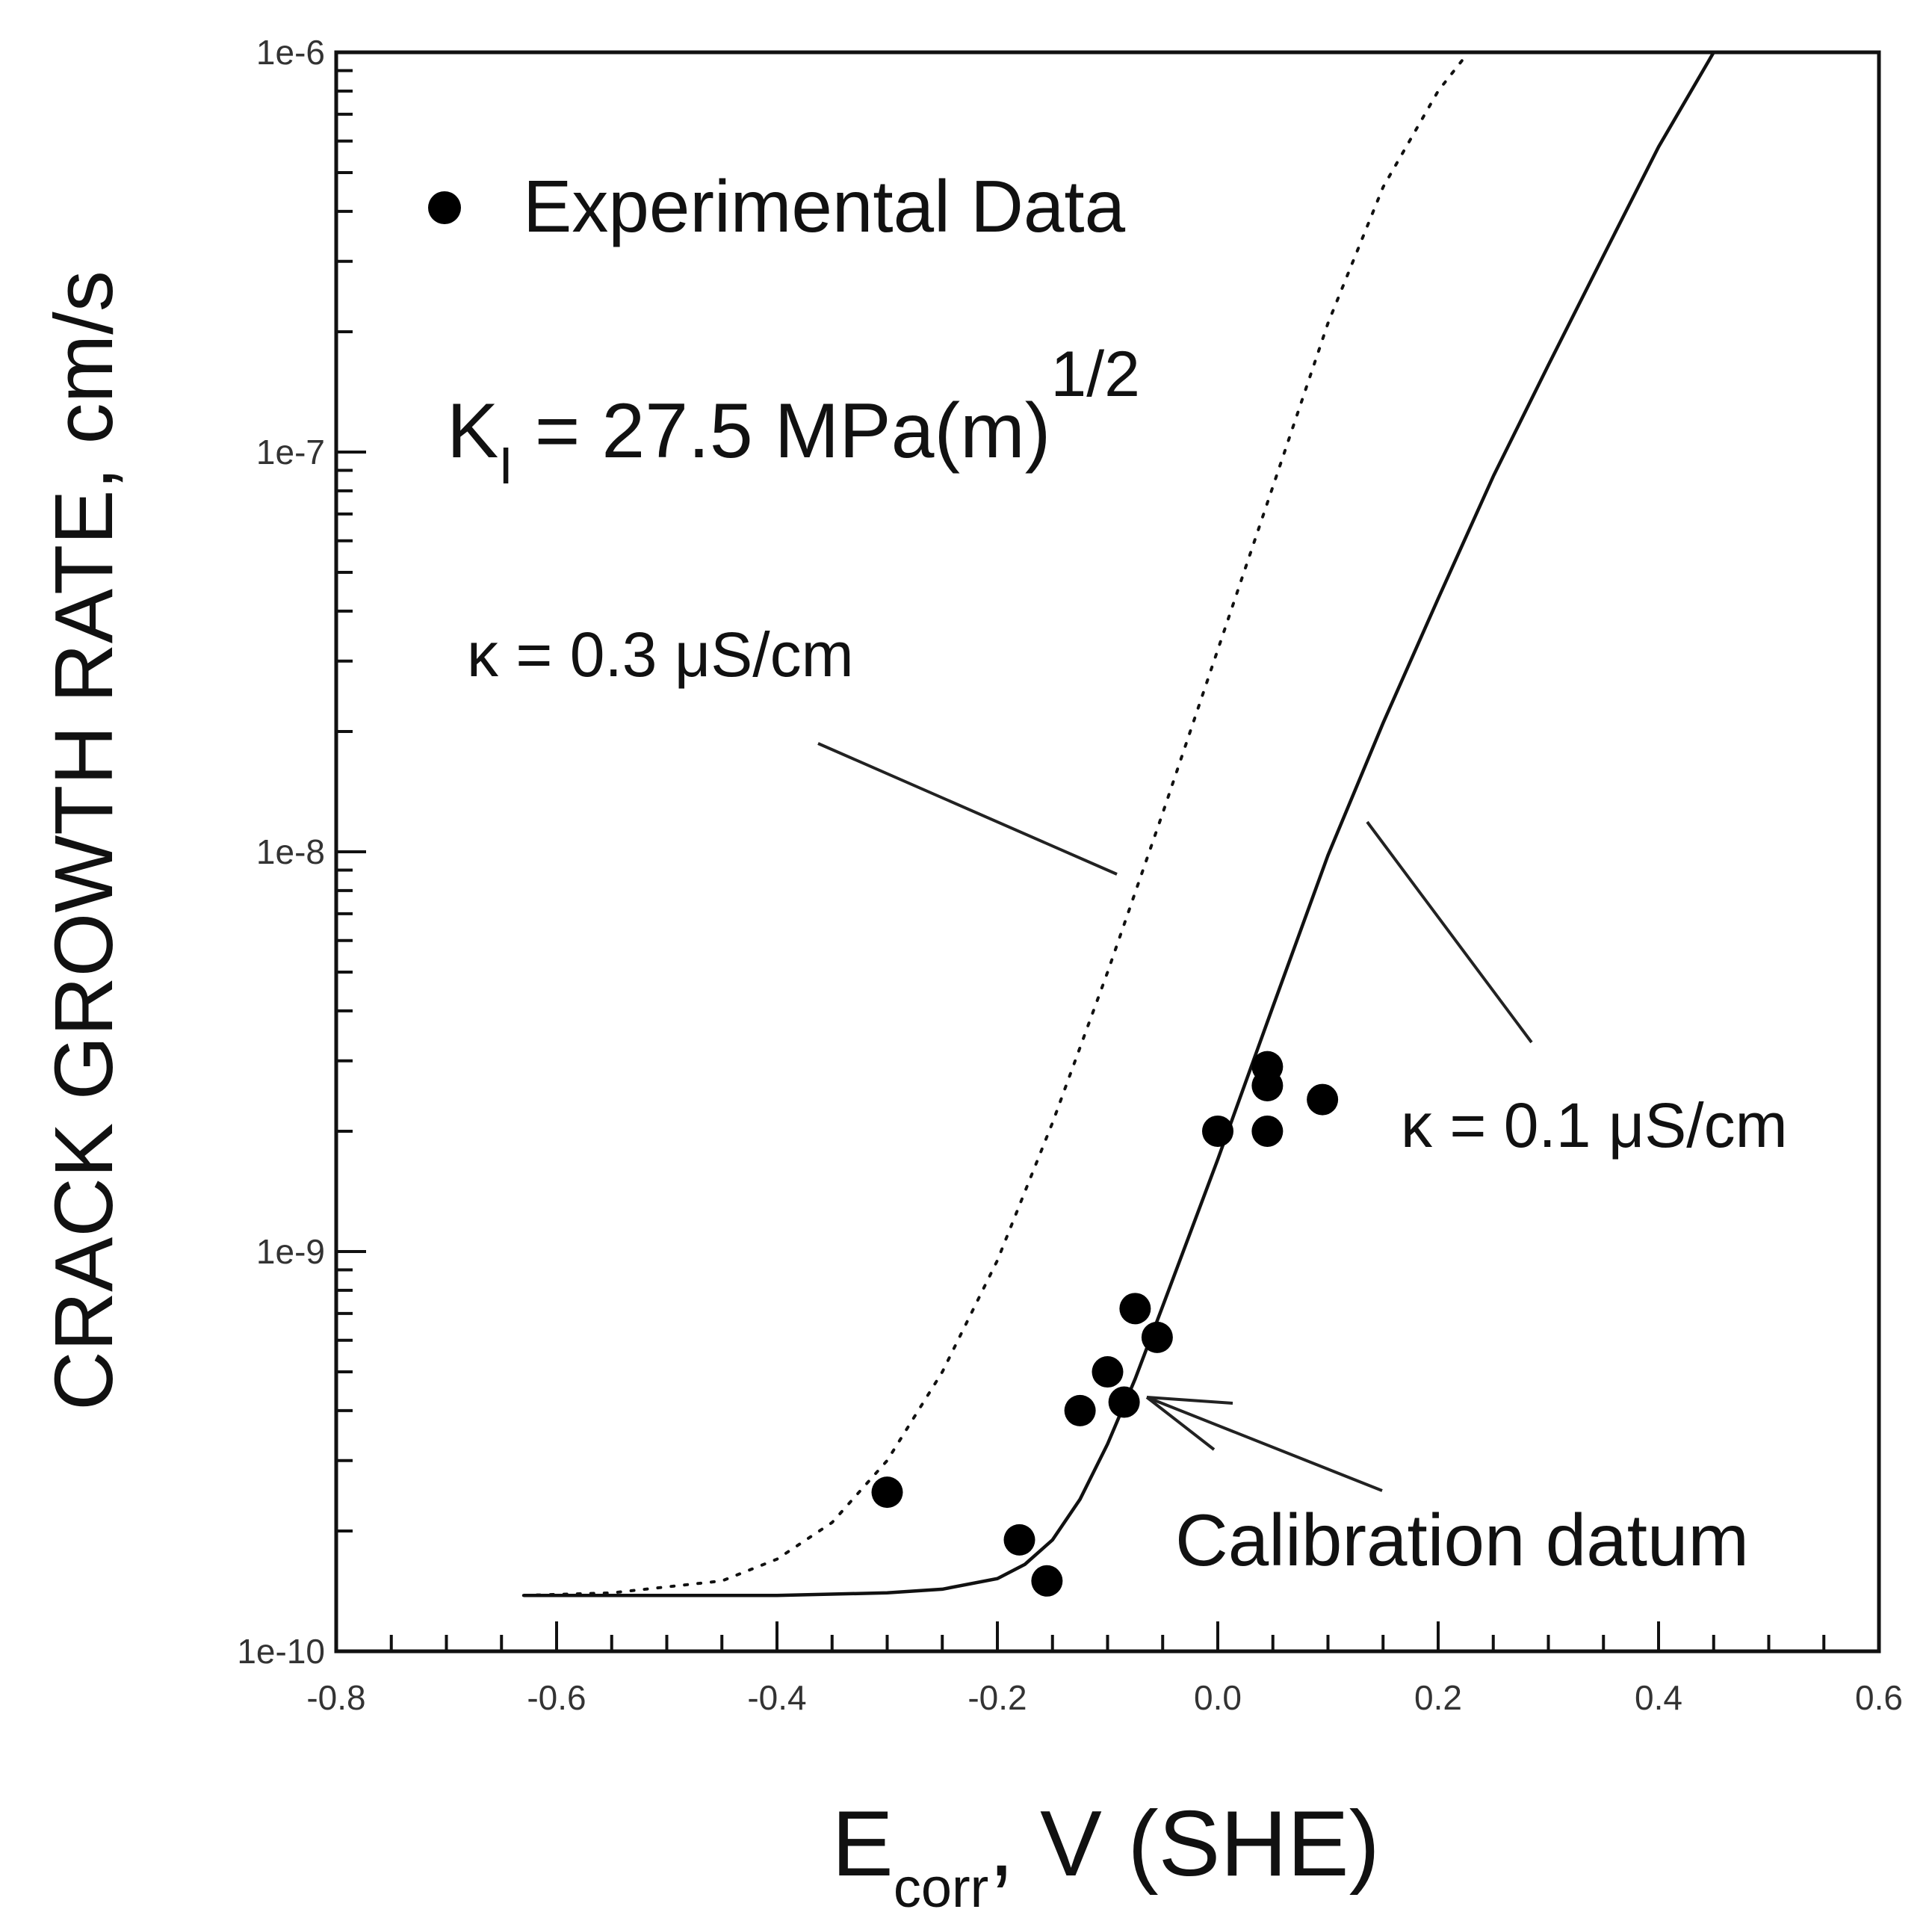 The height and width of the screenshot is (1927, 1932). I want to click on k-sub: I, so click(505, 465).